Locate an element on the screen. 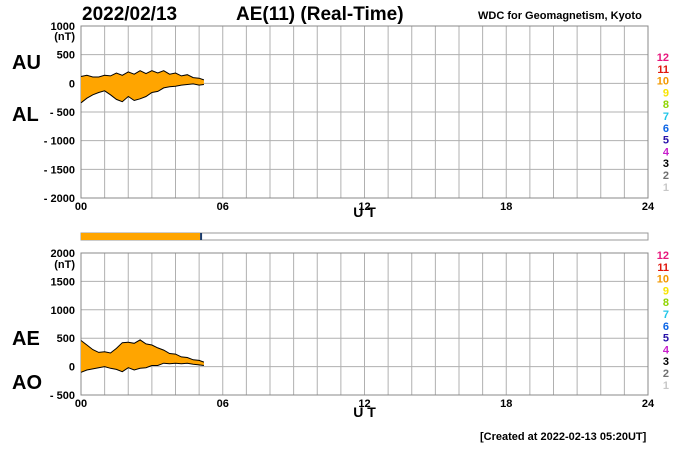 The image size is (700, 450). y-tick-label: - 2000 is located at coordinates (59, 199).